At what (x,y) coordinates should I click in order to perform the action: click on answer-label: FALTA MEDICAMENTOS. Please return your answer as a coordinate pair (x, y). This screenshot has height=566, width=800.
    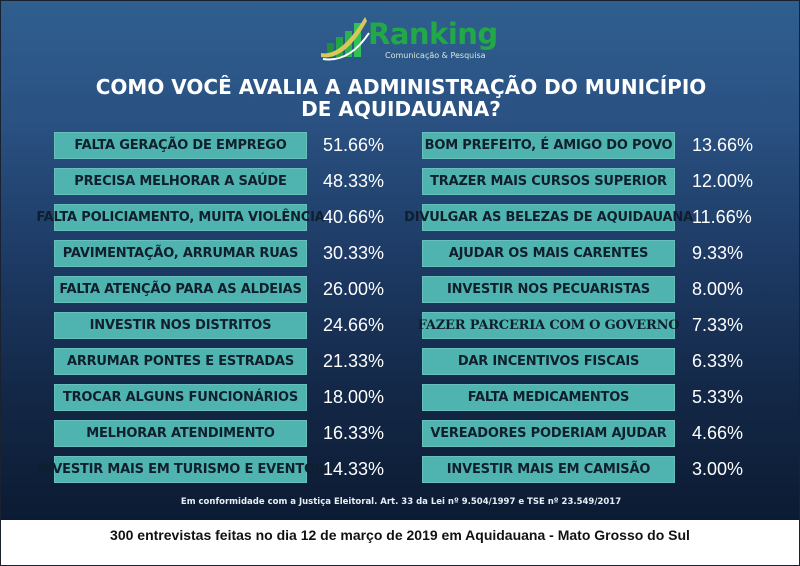
    Looking at the image, I should click on (548, 397).